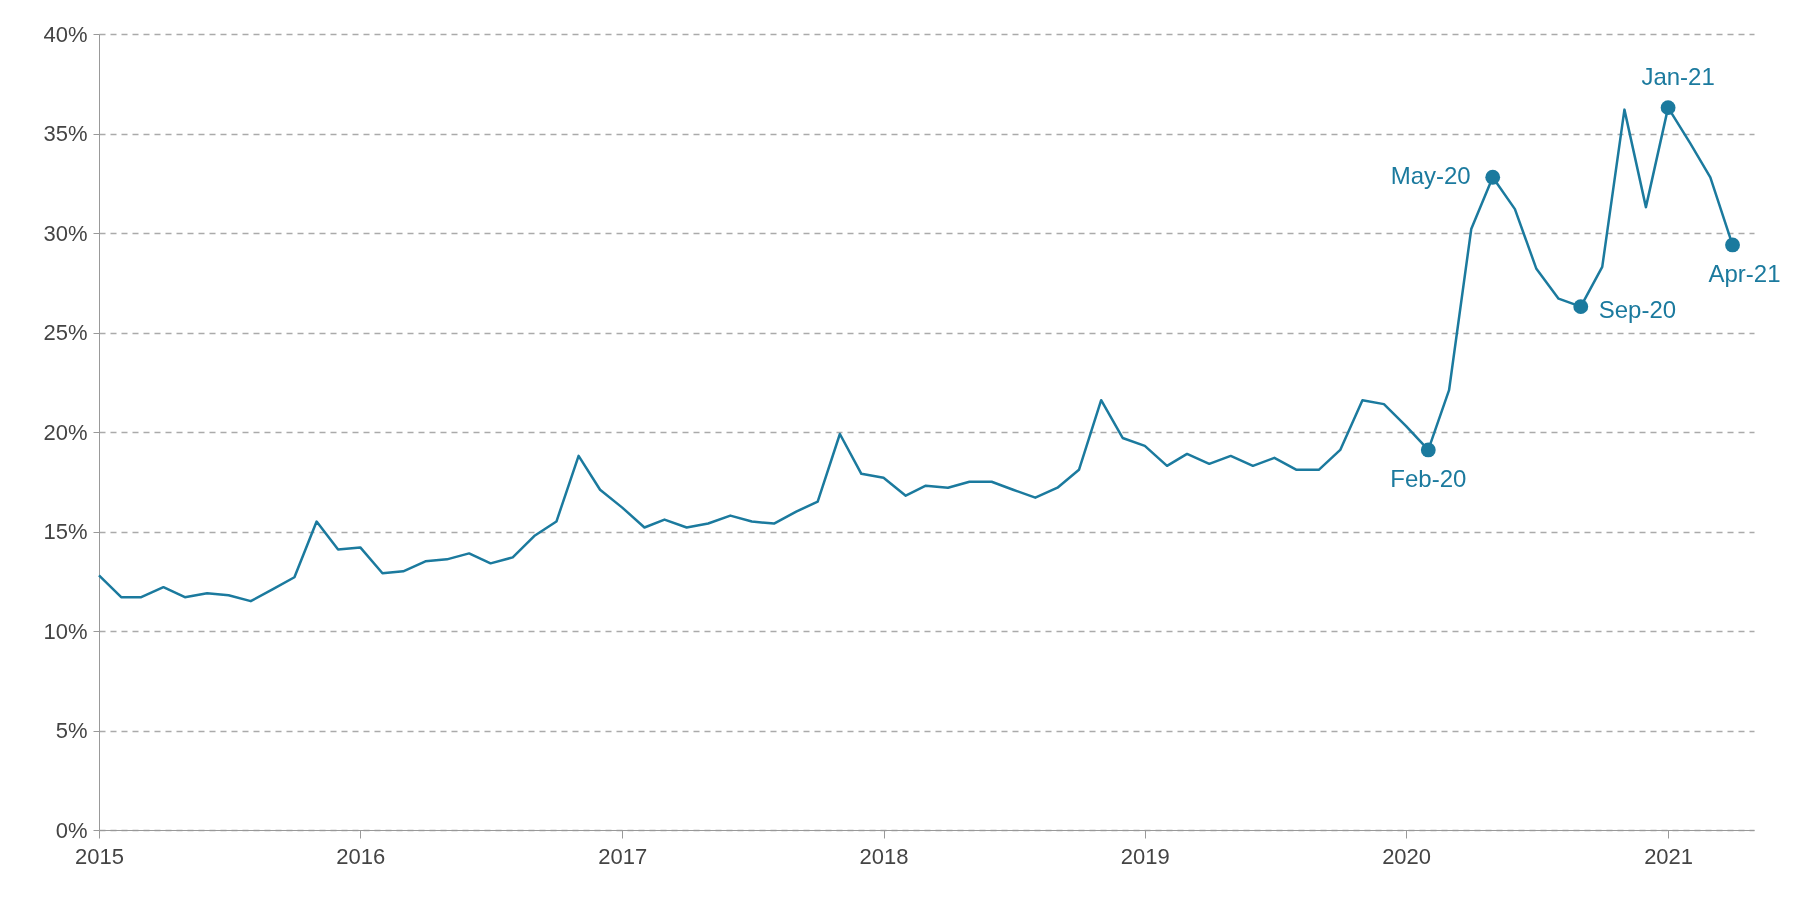 The height and width of the screenshot is (904, 1800). I want to click on annotation: Feb-20, so click(1428, 478).